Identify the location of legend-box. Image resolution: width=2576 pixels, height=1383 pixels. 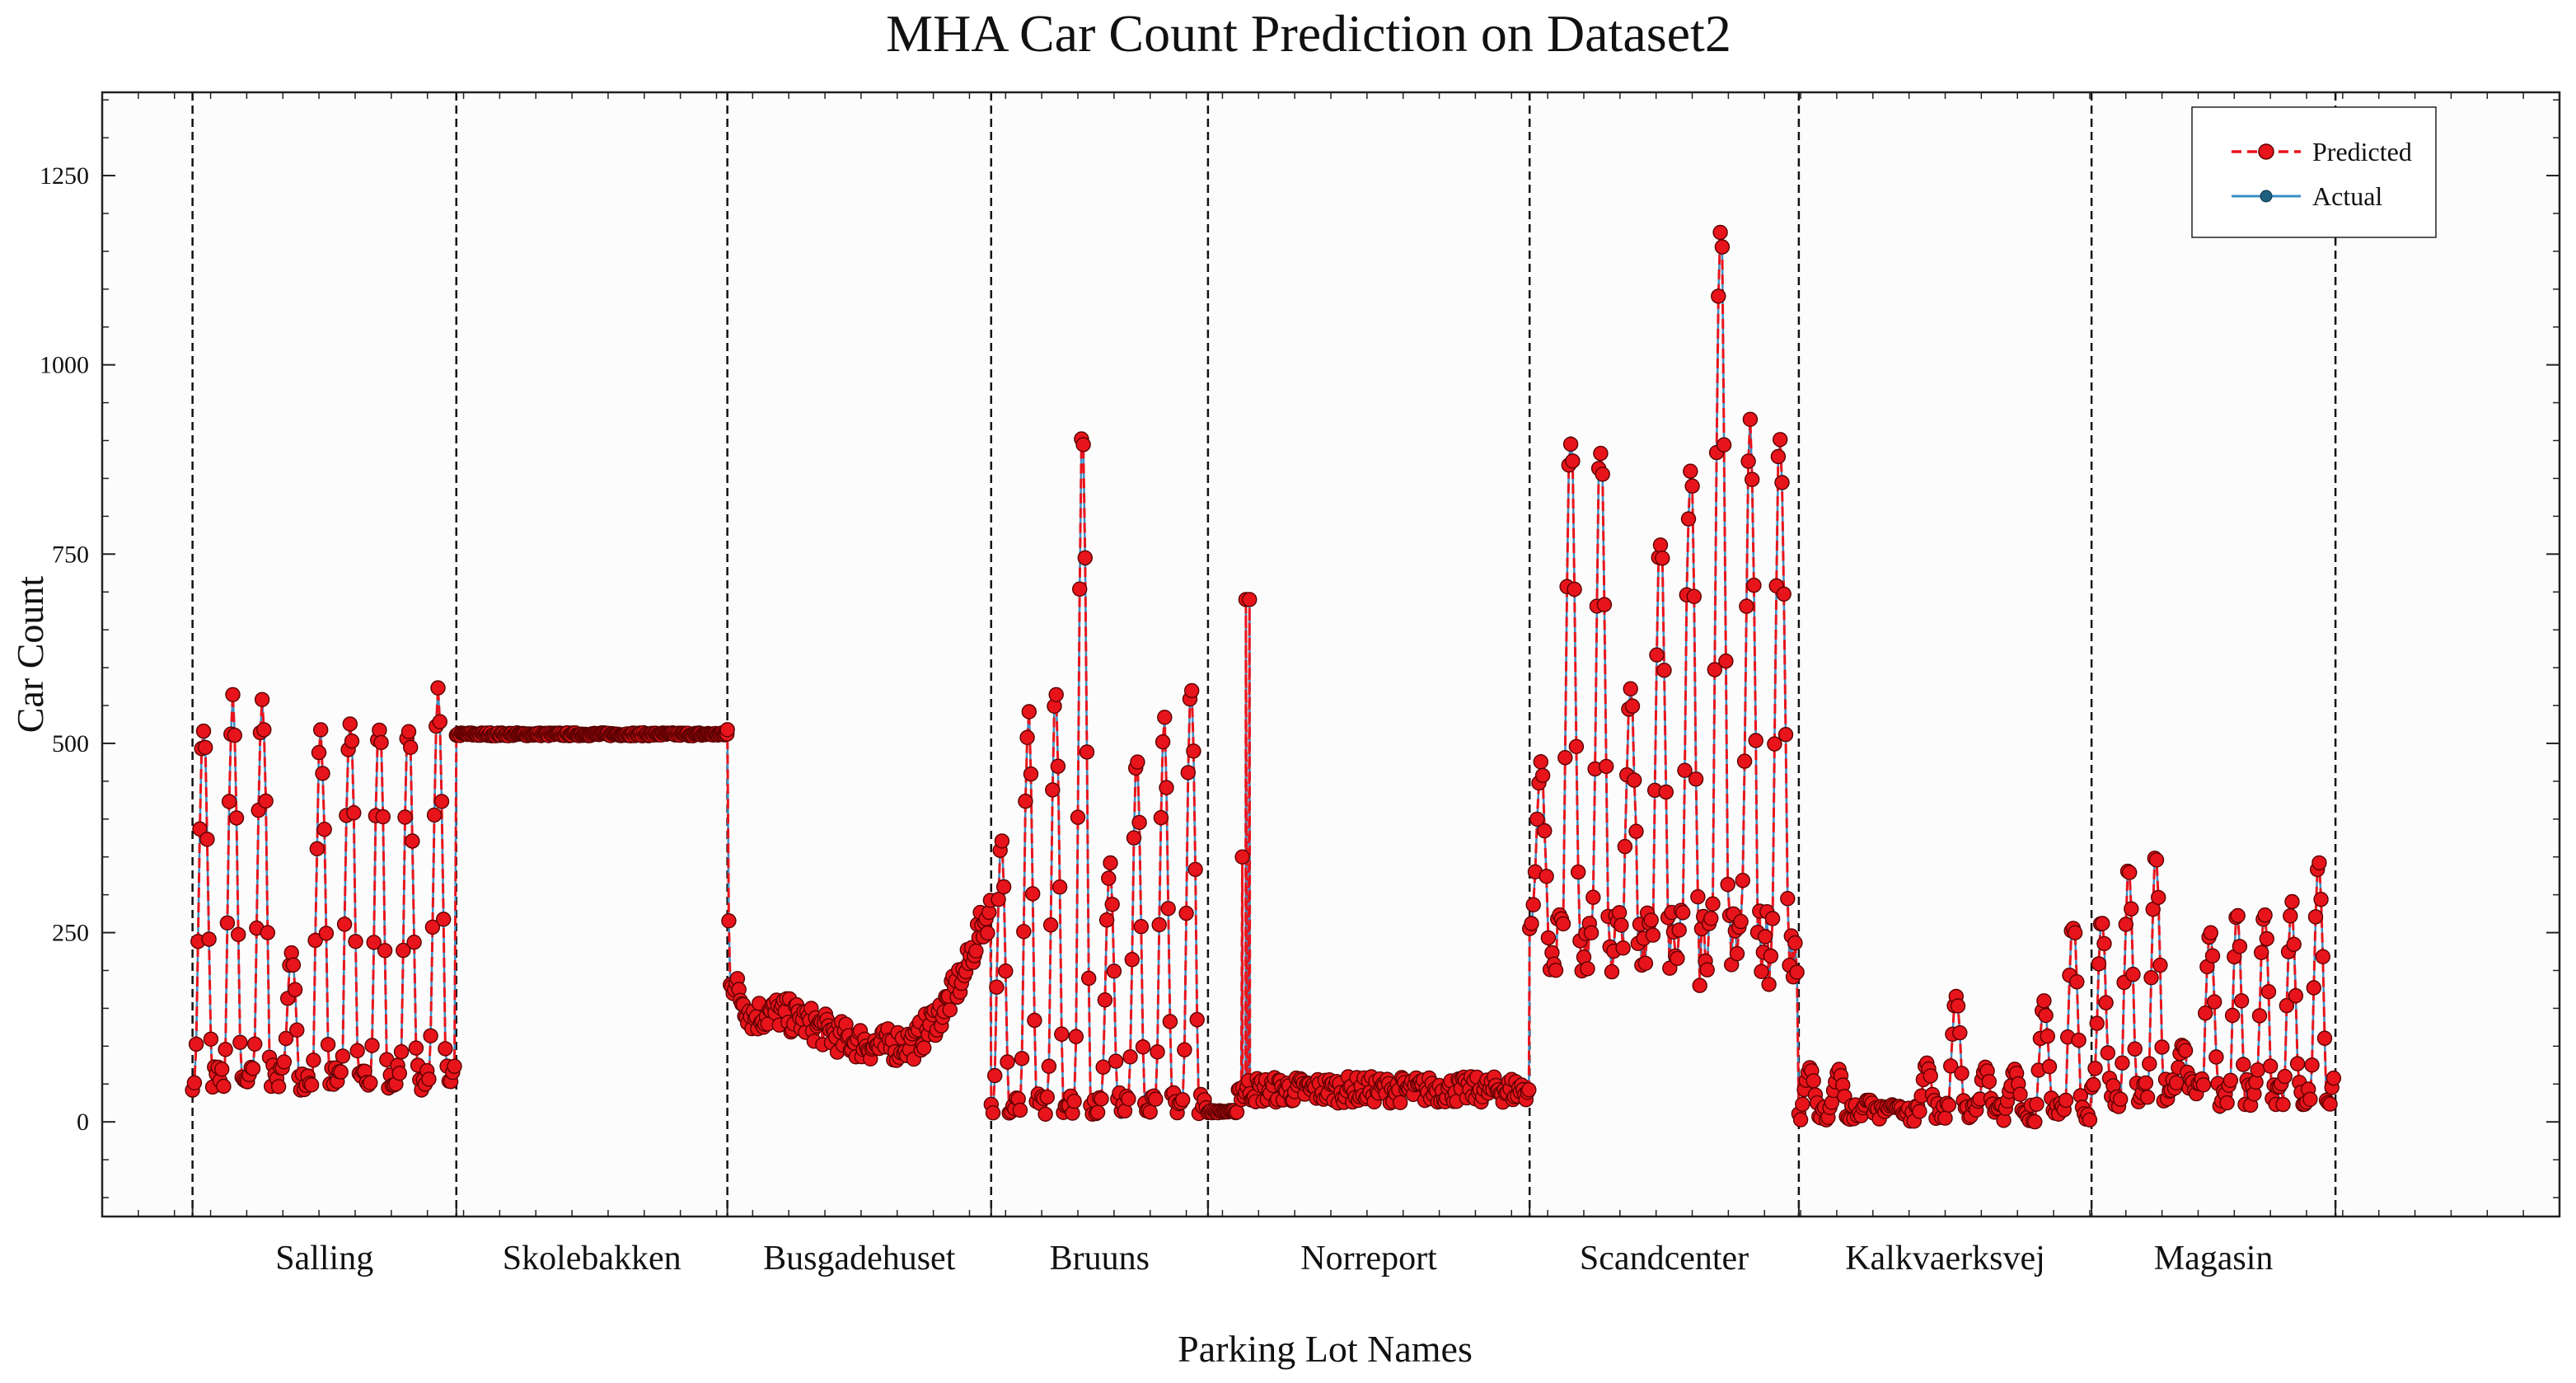
(2314, 172).